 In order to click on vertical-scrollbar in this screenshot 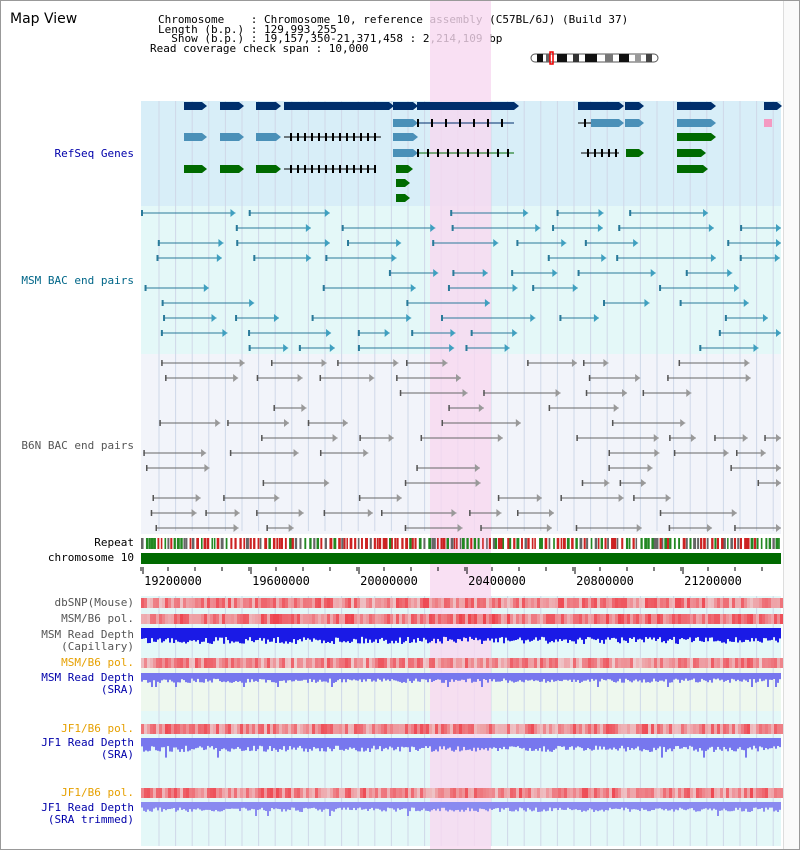, I will do `click(791, 425)`.